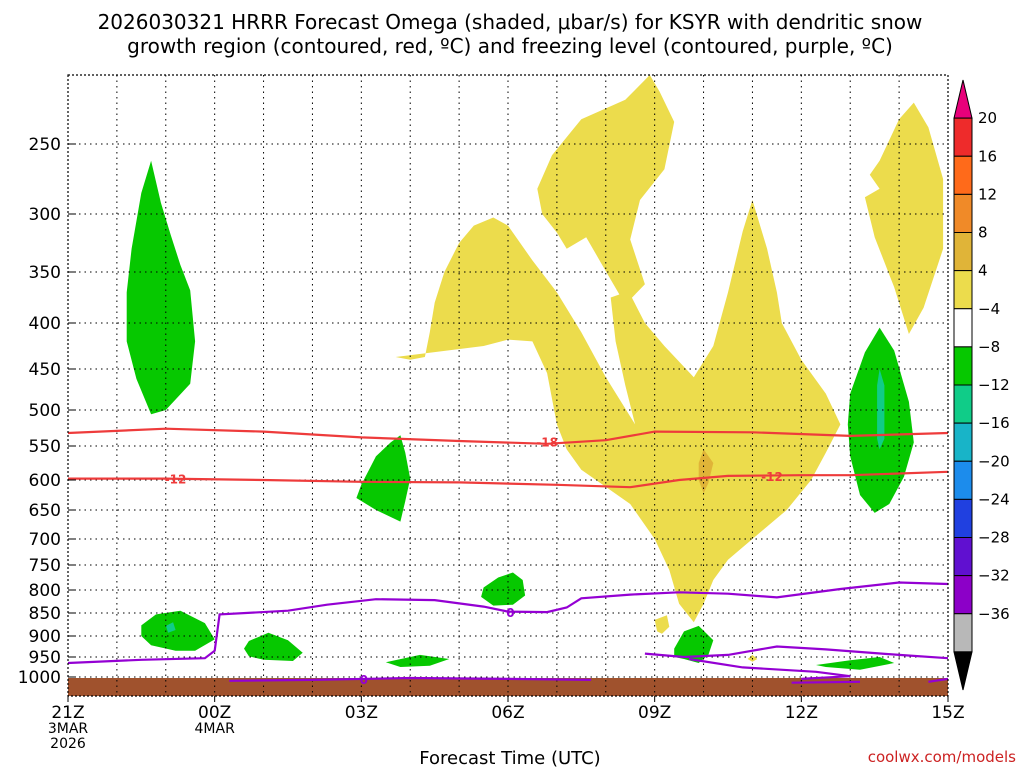 This screenshot has height=768, width=1024. What do you see at coordinates (507, 713) in the screenshot?
I see `x-tick-label-9-0: 06Z` at bounding box center [507, 713].